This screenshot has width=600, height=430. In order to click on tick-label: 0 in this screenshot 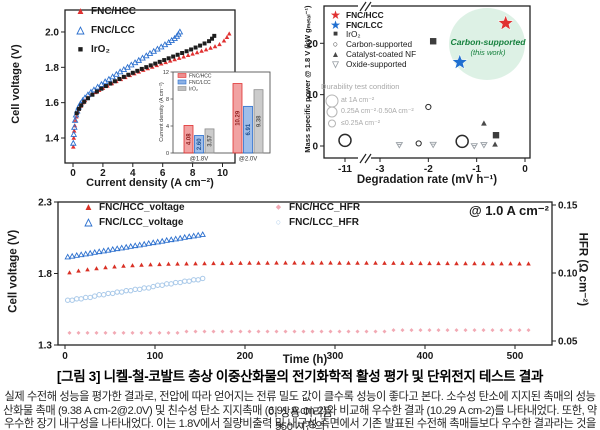, I will do `click(65, 356)`.